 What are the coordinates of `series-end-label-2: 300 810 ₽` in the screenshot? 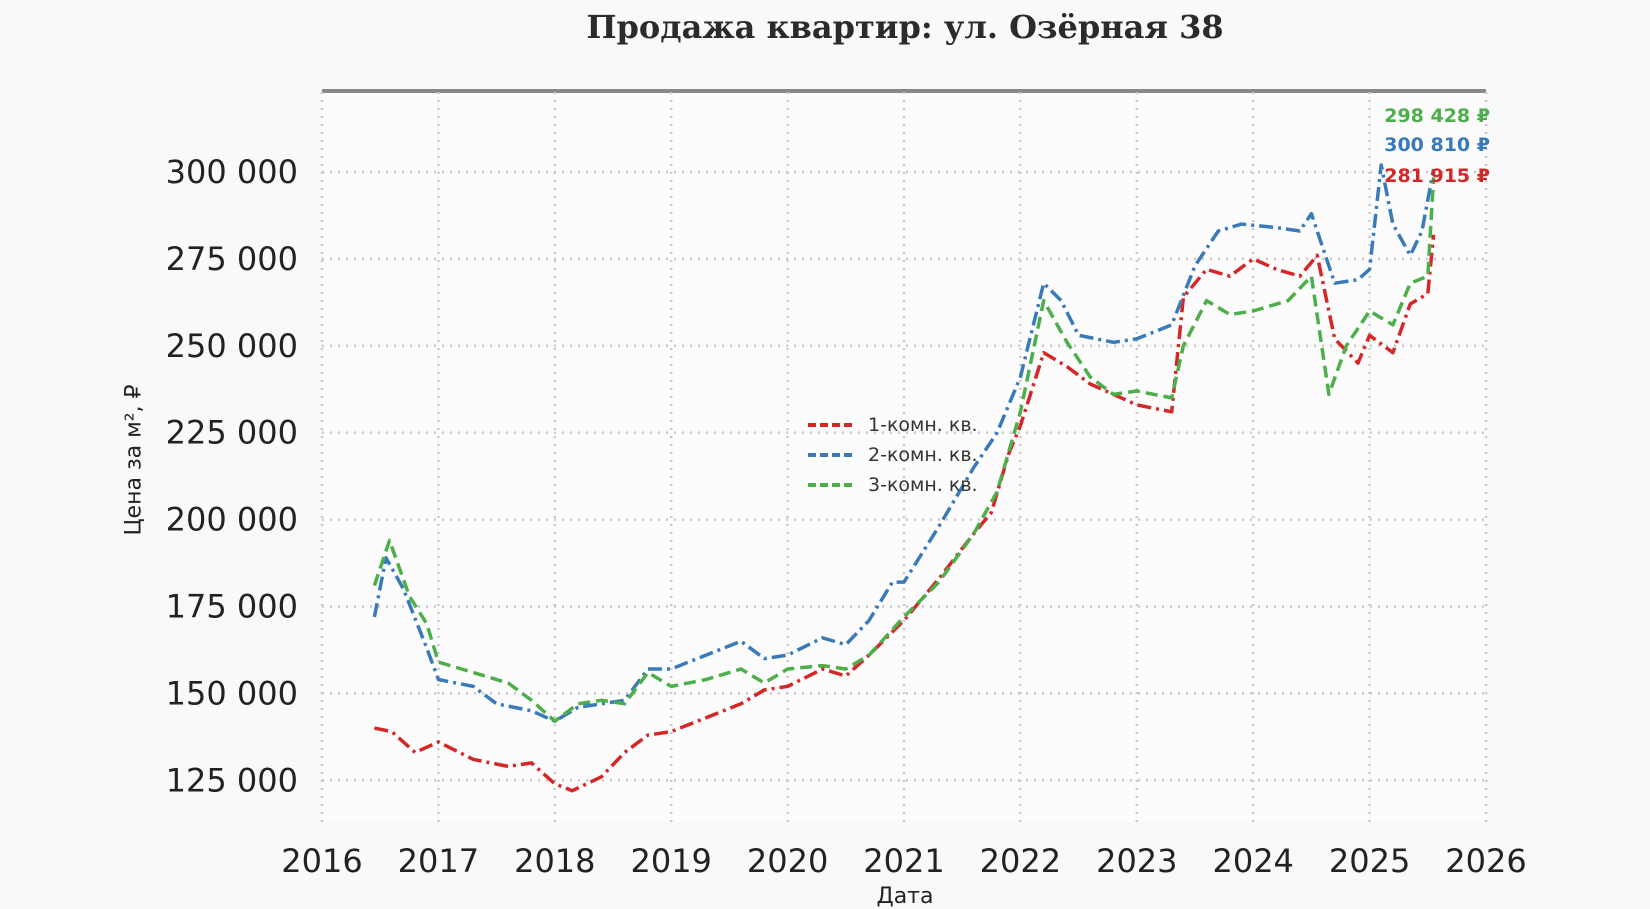 It's located at (1437, 145).